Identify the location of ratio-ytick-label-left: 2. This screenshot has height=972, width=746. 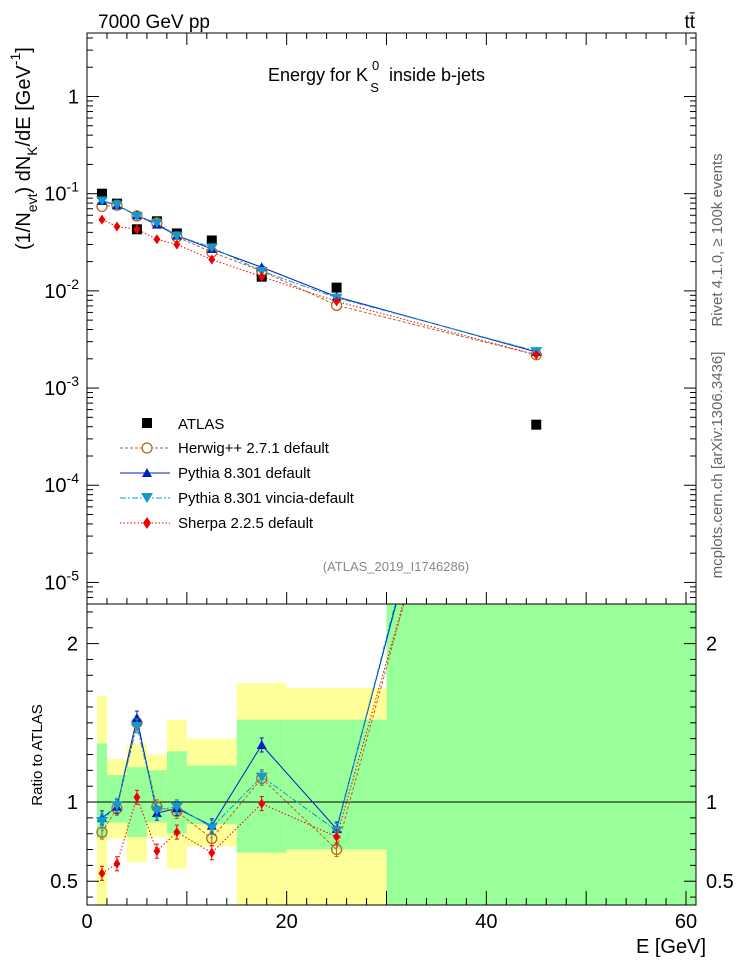
(72, 645).